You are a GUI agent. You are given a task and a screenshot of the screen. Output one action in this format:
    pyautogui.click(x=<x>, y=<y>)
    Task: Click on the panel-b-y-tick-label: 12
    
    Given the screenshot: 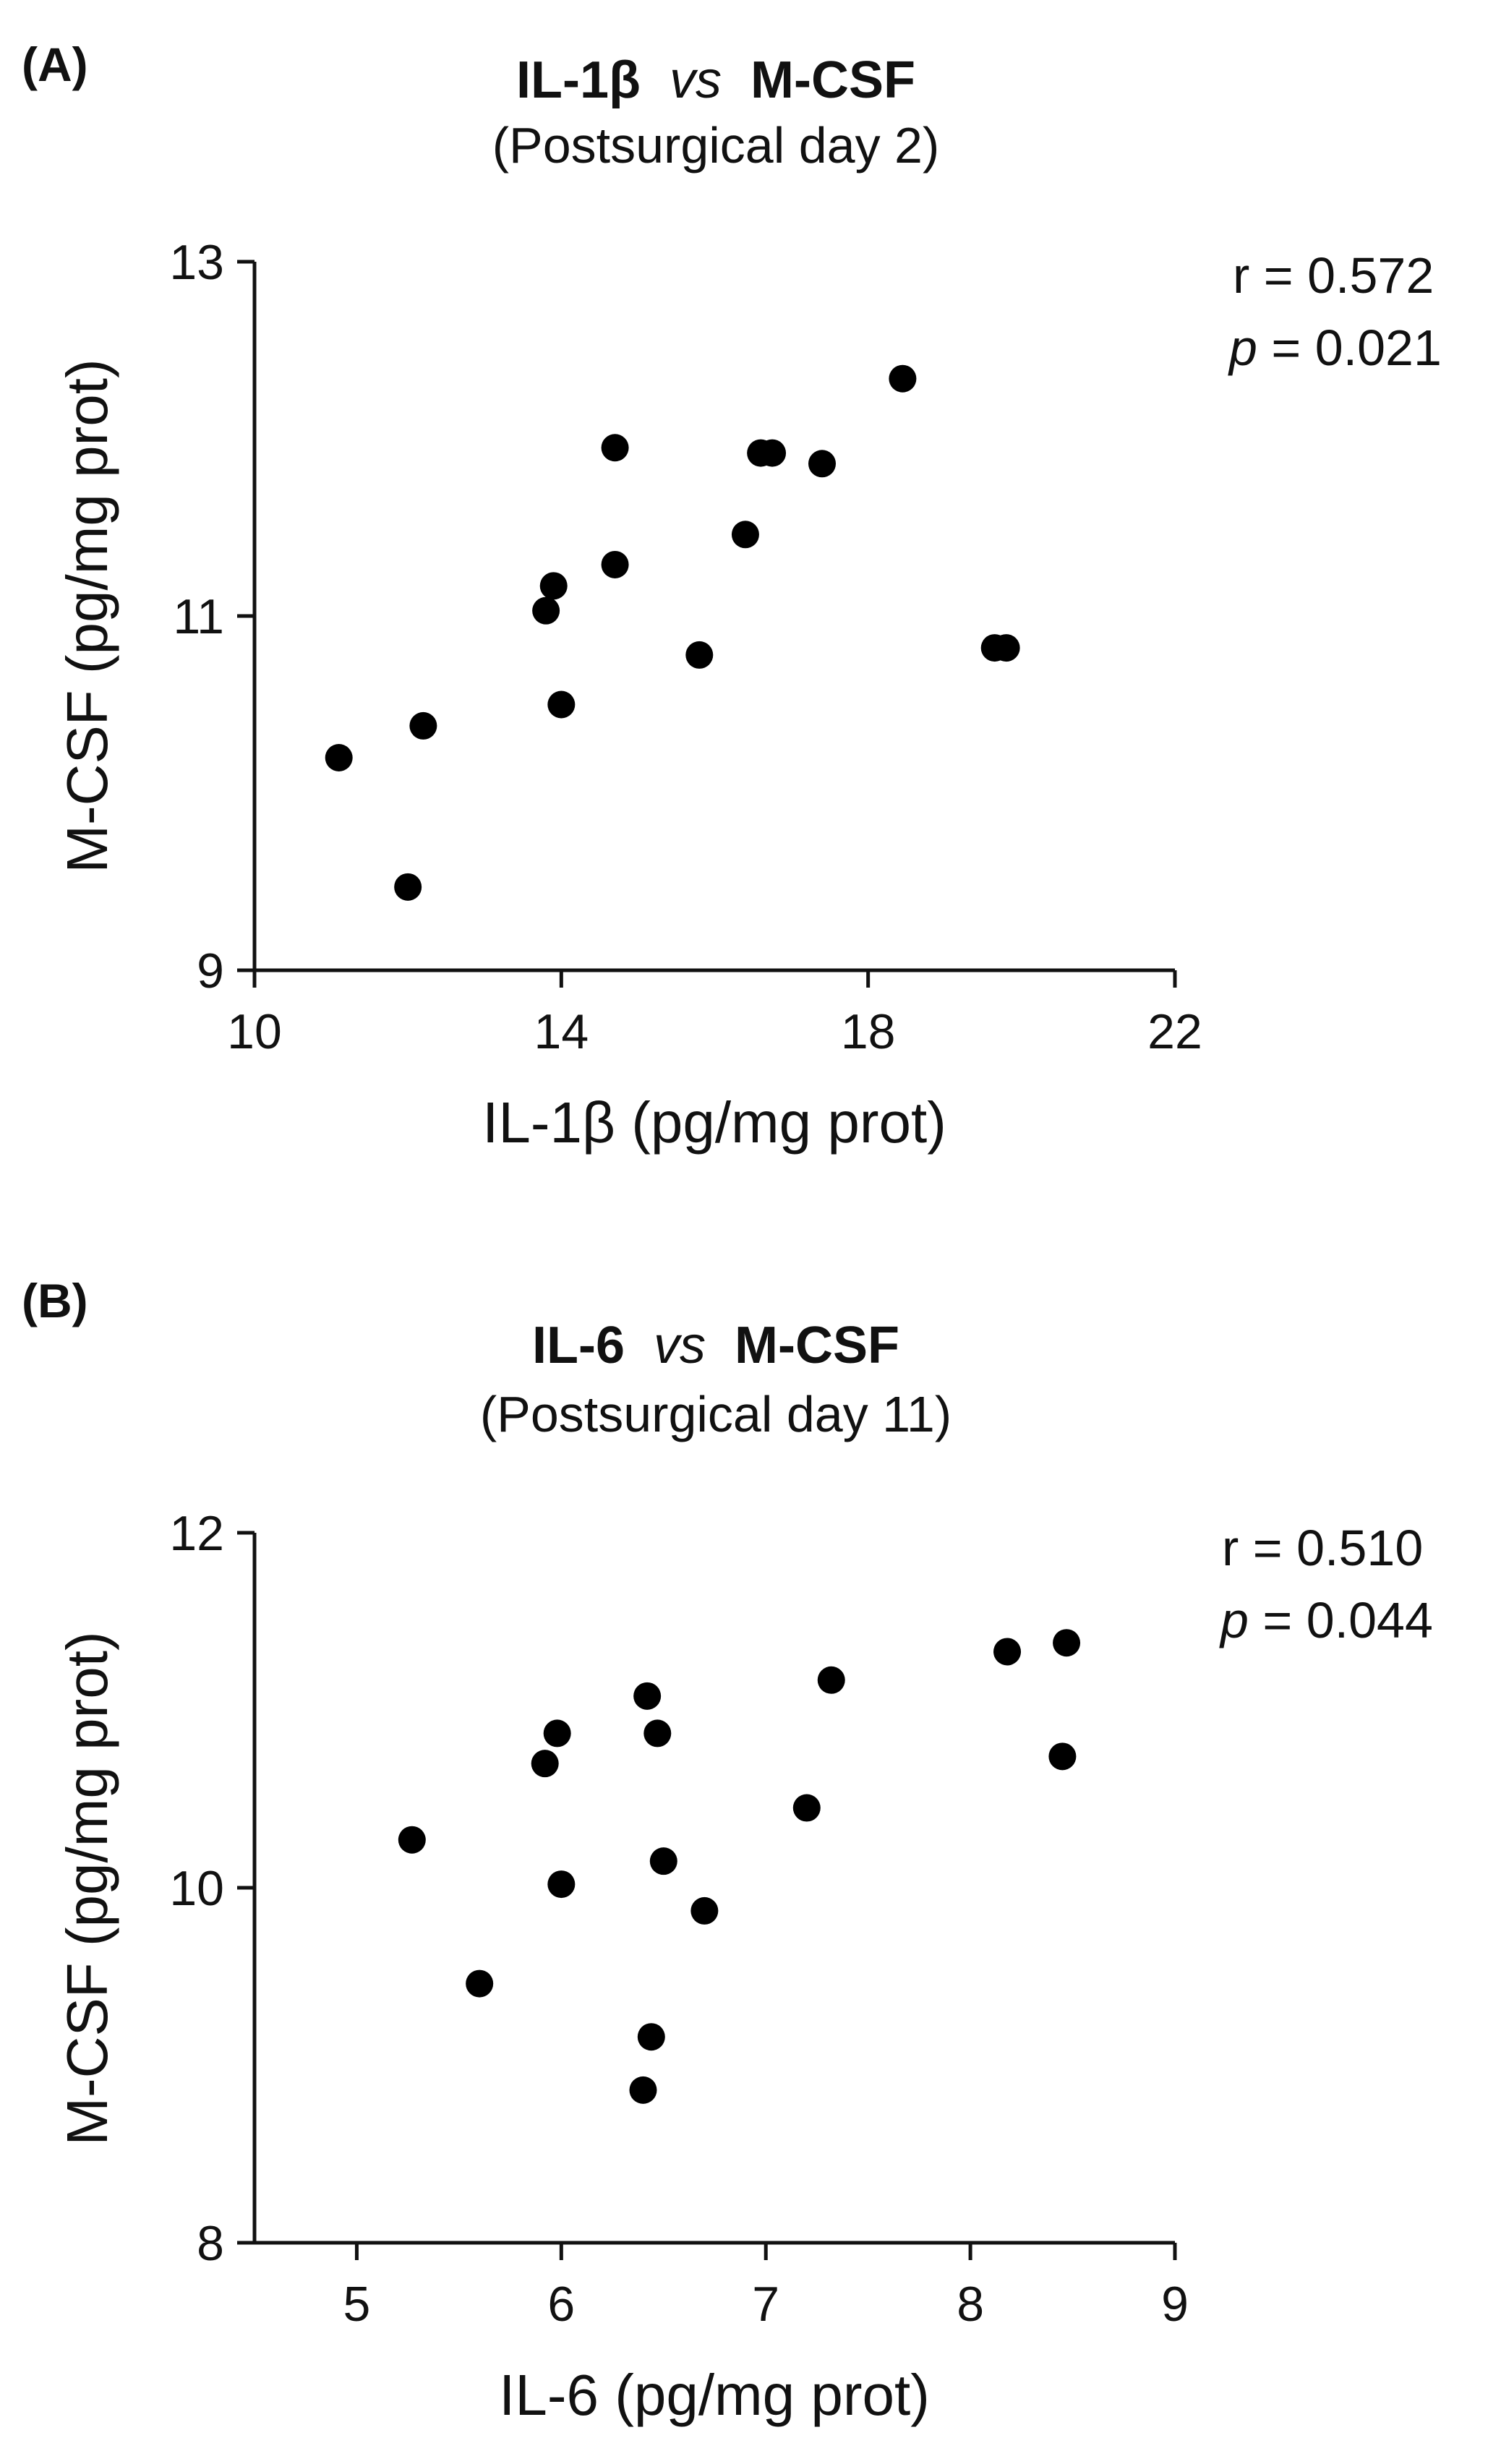 What is the action you would take?
    pyautogui.click(x=196, y=1533)
    